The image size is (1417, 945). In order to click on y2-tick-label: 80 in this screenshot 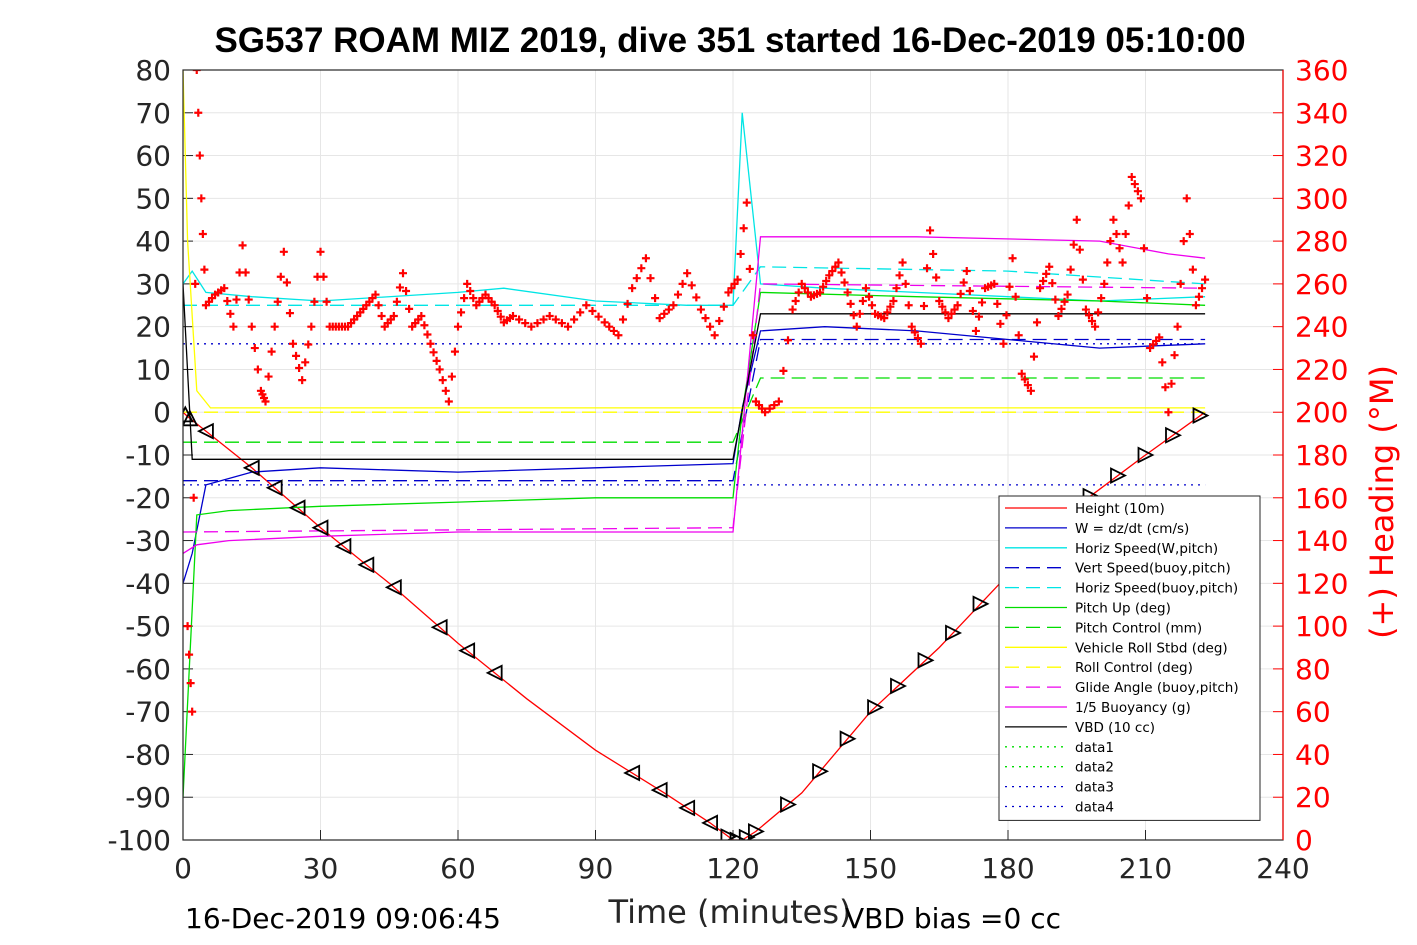, I will do `click(1313, 669)`.